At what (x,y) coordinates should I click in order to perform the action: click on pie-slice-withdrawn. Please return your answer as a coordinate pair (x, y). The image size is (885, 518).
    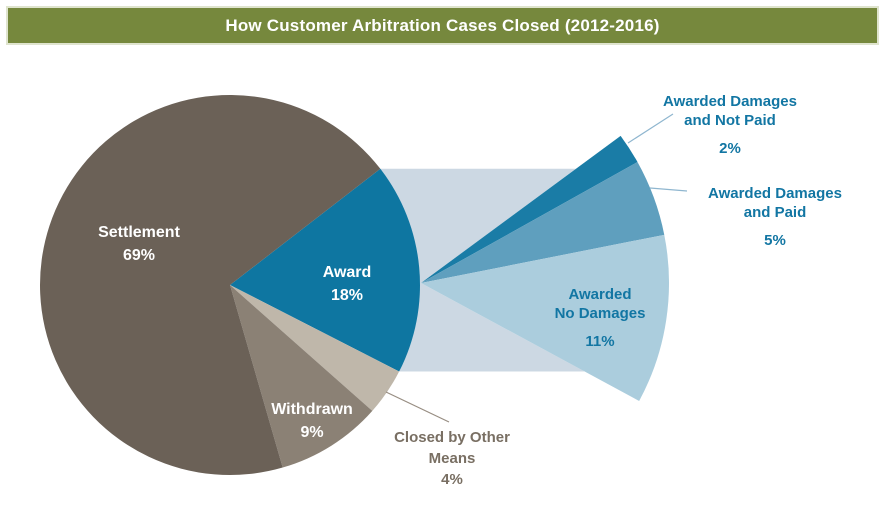
    Looking at the image, I should click on (301, 376).